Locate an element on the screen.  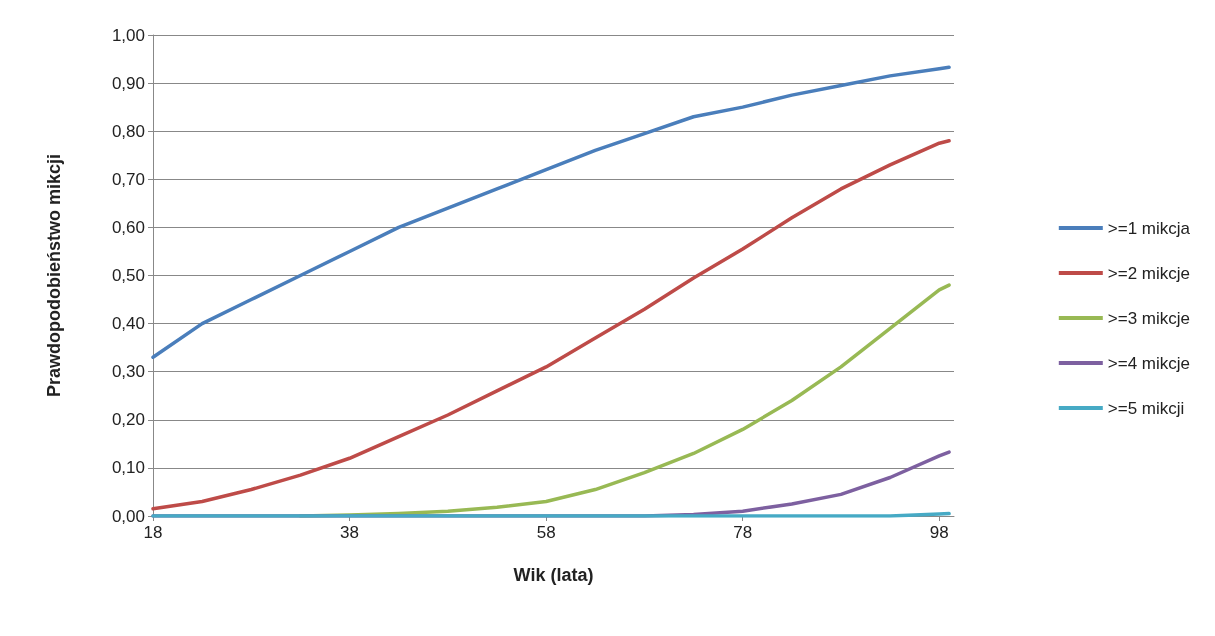
legend-label: >=4 mikcje is located at coordinates (1148, 363).